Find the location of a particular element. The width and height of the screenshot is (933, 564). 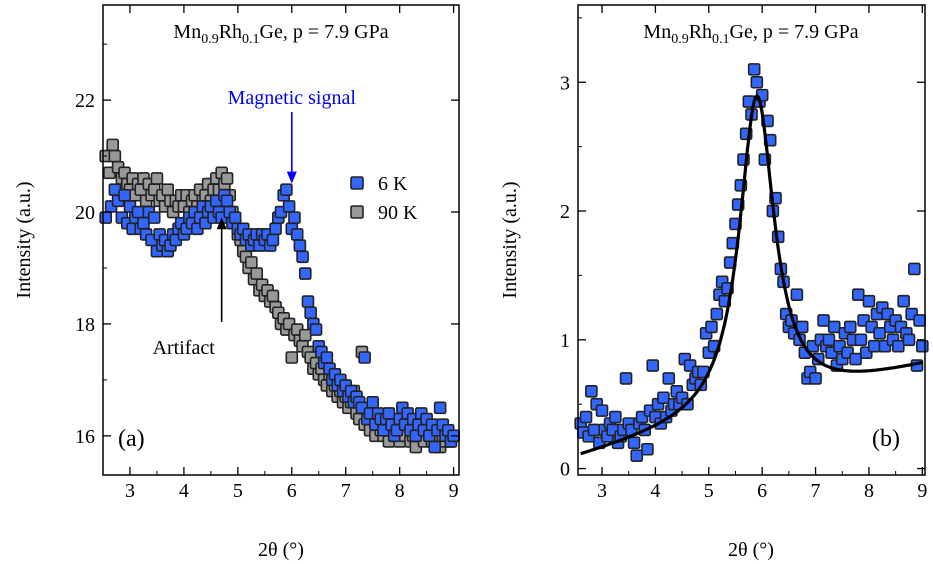

panel-a-title: Mn0.9Rh0.1Ge, p = 7.9 GPa is located at coordinates (280, 34).